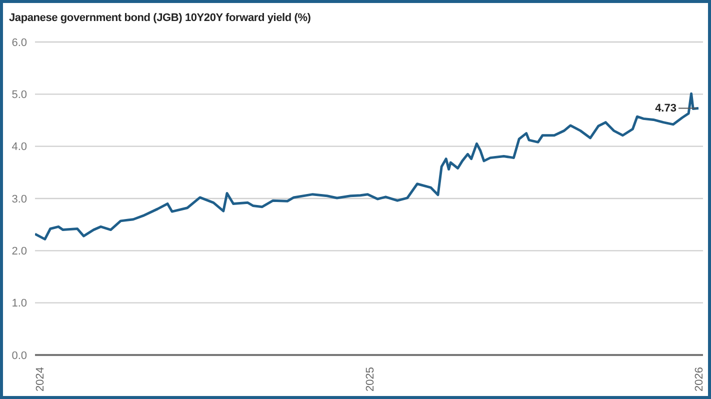 The width and height of the screenshot is (711, 399). I want to click on x-tick-label: 2025, so click(370, 379).